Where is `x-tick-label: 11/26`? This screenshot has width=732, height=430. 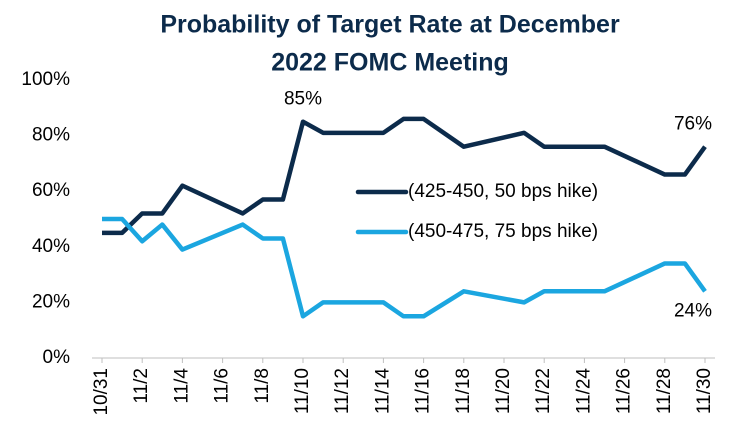 x-tick-label: 11/26 is located at coordinates (624, 391).